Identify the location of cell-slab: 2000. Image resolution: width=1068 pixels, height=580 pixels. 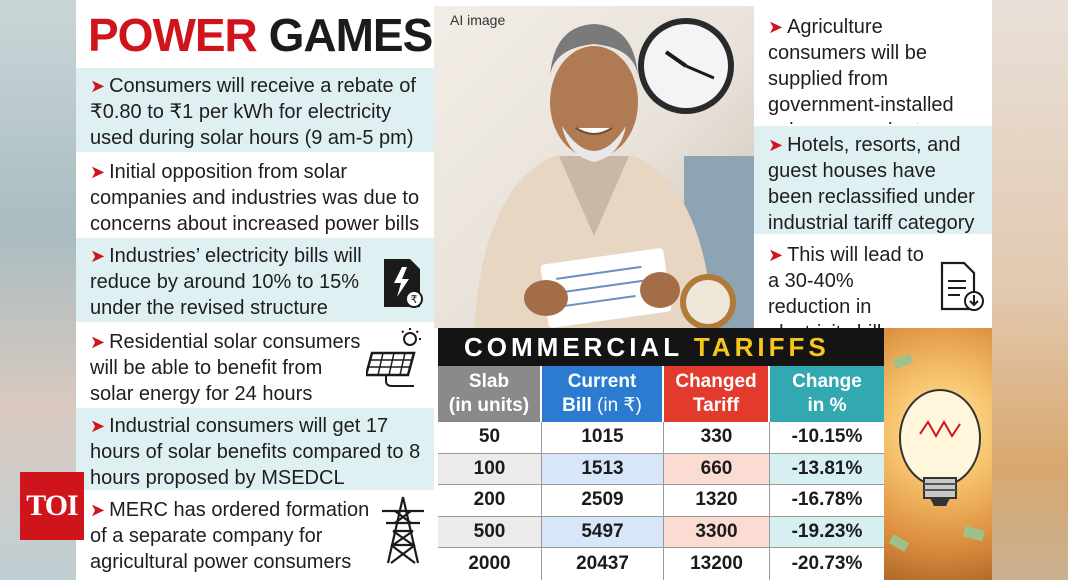
(490, 564).